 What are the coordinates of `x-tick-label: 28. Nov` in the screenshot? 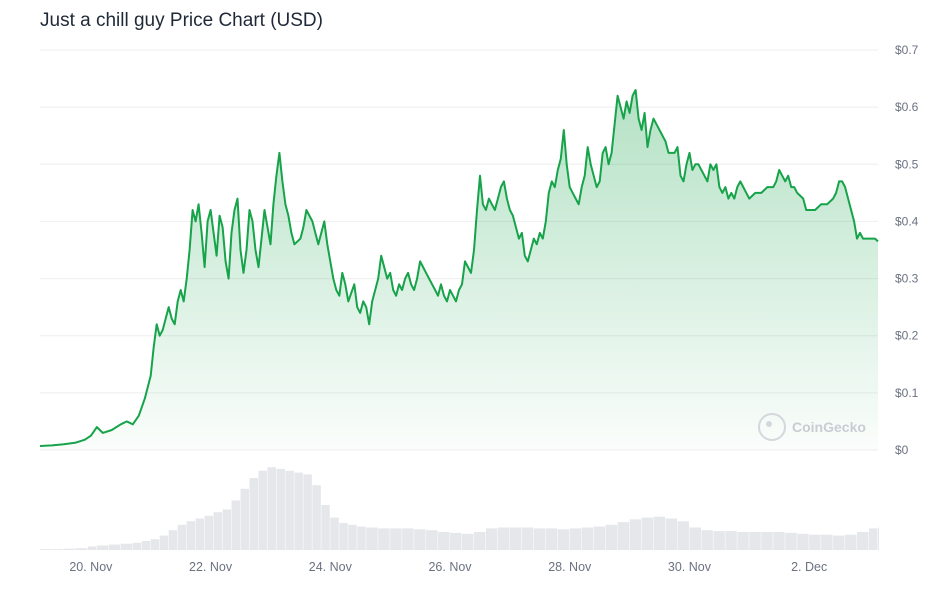 It's located at (570, 567).